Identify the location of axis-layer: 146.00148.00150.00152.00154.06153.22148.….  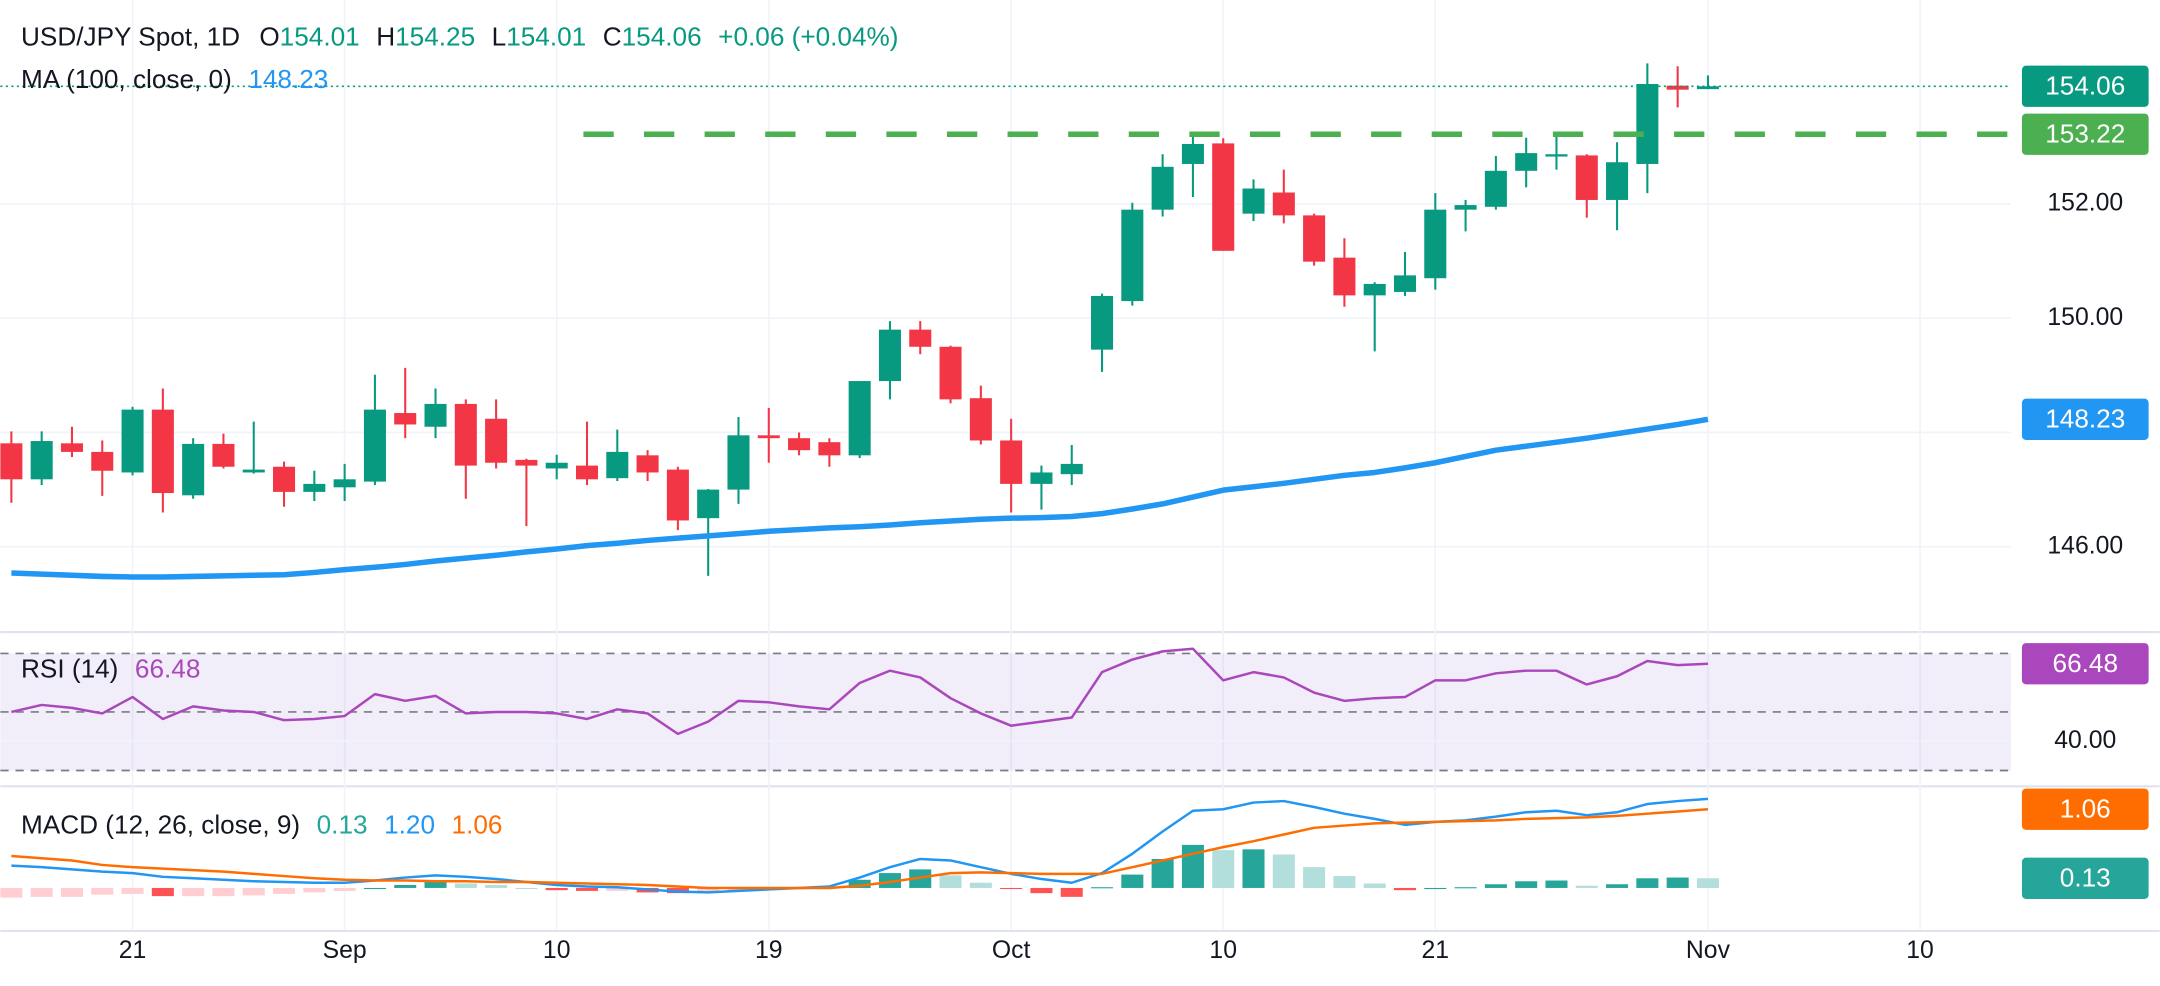
(2085, 482).